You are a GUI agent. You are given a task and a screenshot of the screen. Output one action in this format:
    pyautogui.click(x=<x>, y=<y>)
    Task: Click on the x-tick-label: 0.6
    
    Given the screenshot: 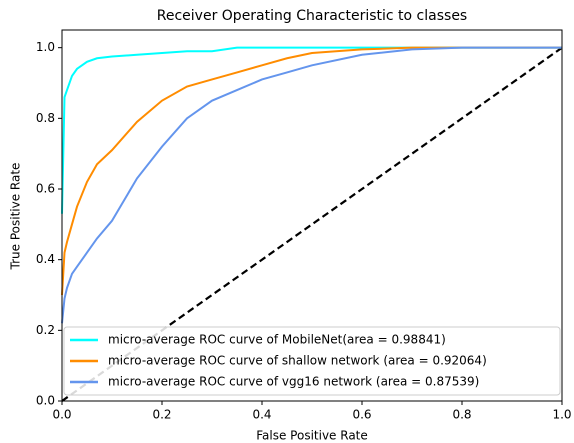 What is the action you would take?
    pyautogui.click(x=361, y=415)
    